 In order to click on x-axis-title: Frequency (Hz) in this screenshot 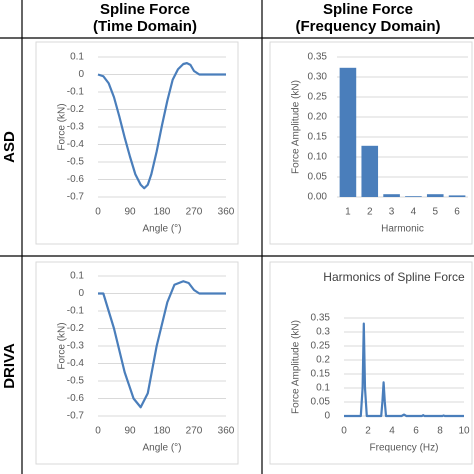, I will do `click(404, 448)`.